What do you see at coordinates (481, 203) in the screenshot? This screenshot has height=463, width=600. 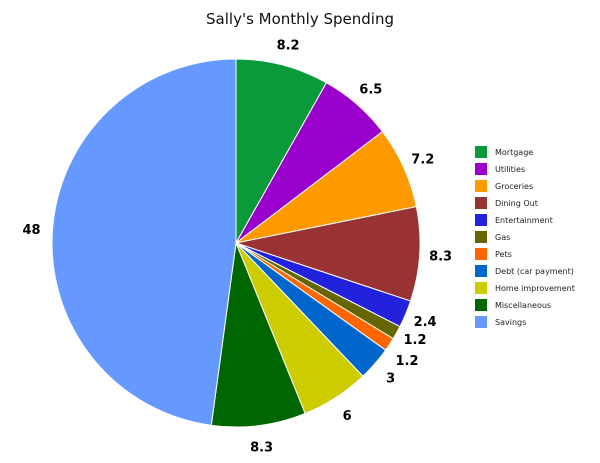 I see `legend-swatch-dining-out` at bounding box center [481, 203].